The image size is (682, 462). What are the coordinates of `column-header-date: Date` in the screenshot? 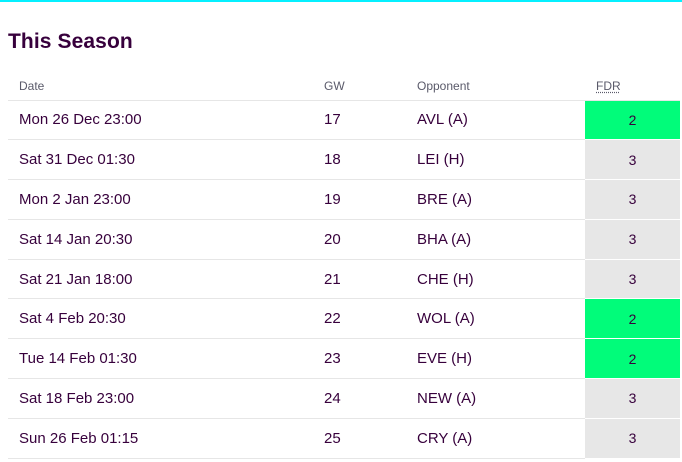 It's located at (160, 86).